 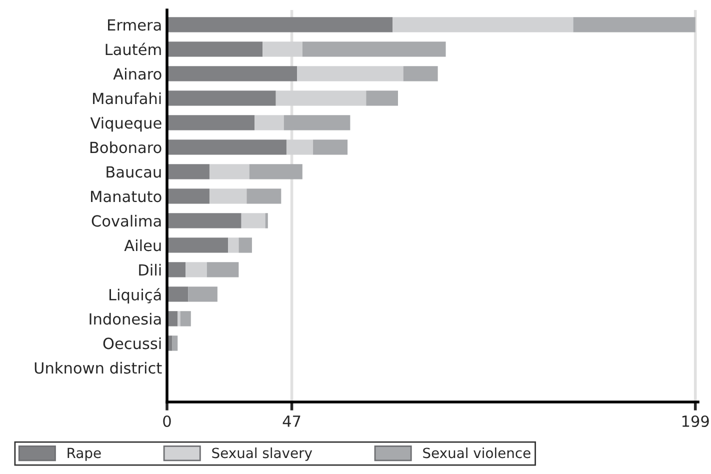 What do you see at coordinates (262, 454) in the screenshot?
I see `legend-label: Sexual slavery` at bounding box center [262, 454].